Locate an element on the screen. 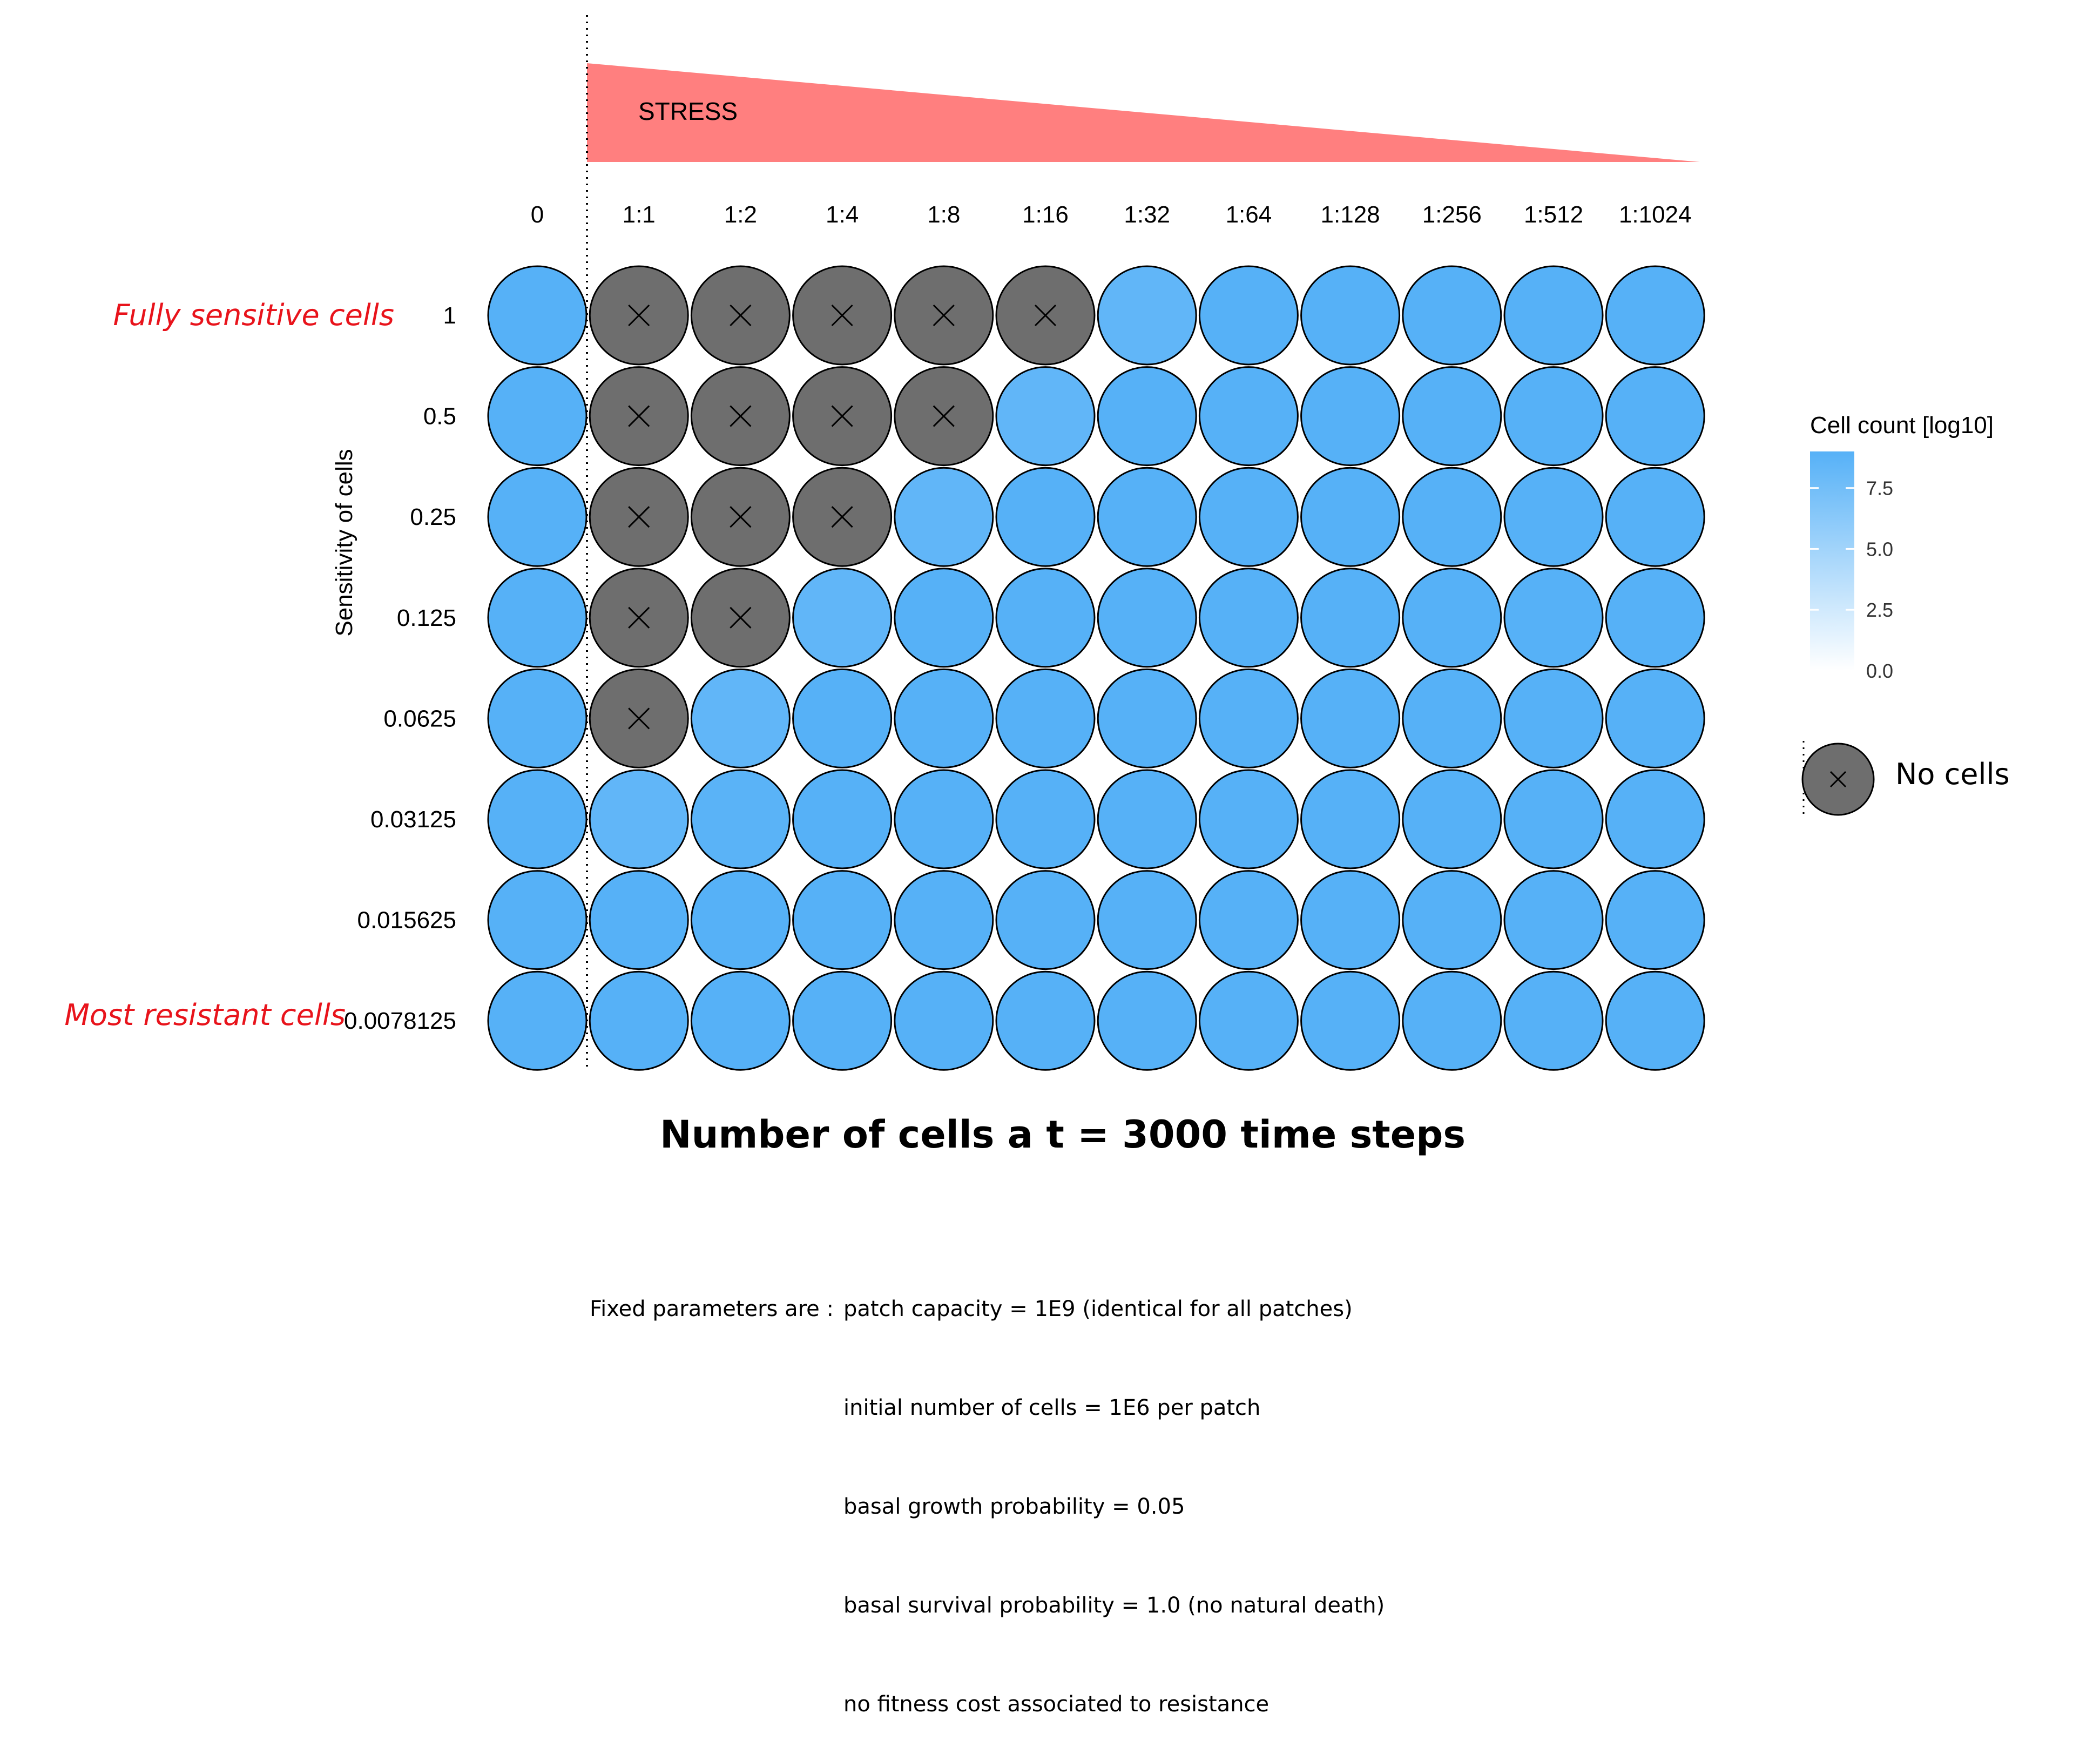 This screenshot has width=2100, height=1754. colorbar-tick-label: 2.5 is located at coordinates (1880, 610).